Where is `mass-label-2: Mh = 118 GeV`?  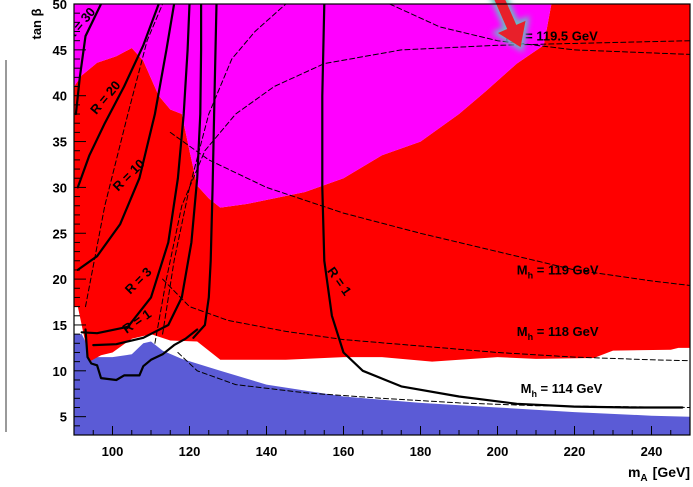 mass-label-2: Mh = 118 GeV is located at coordinates (558, 333).